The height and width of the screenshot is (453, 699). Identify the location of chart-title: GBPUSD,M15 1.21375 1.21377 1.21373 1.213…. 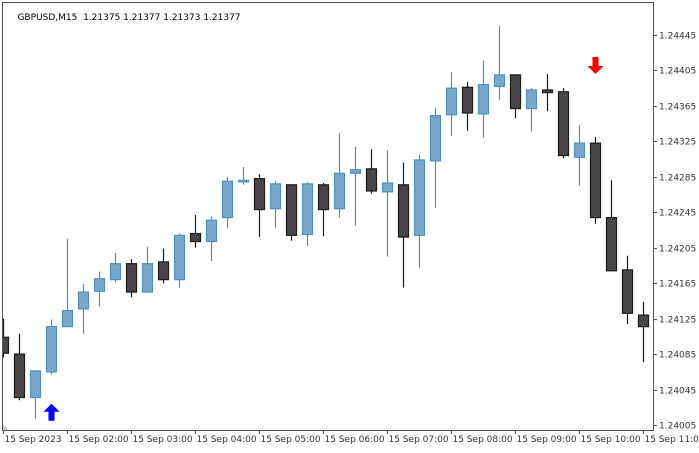
(123, 18).